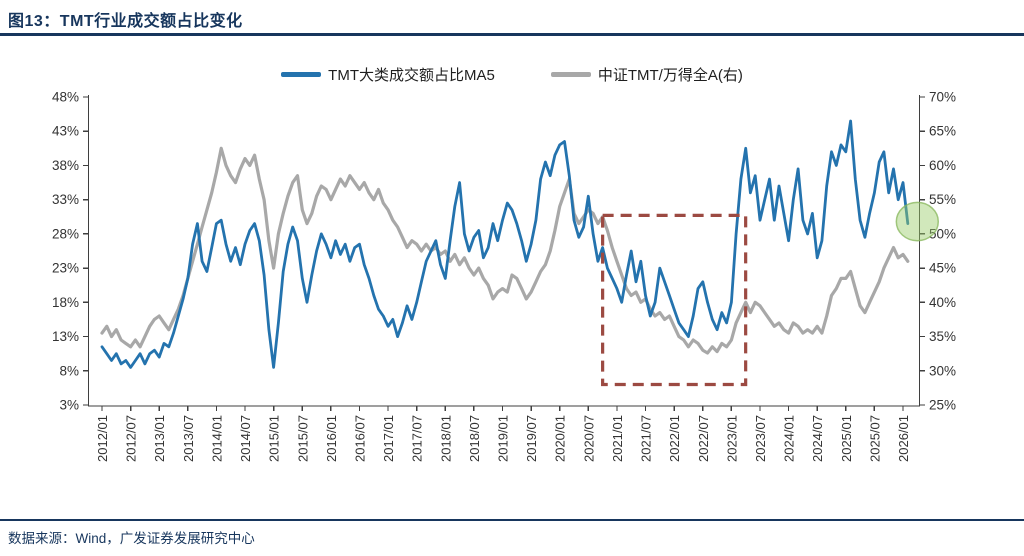  What do you see at coordinates (445, 438) in the screenshot?
I see `x-axis-tick-label: 2018/01` at bounding box center [445, 438].